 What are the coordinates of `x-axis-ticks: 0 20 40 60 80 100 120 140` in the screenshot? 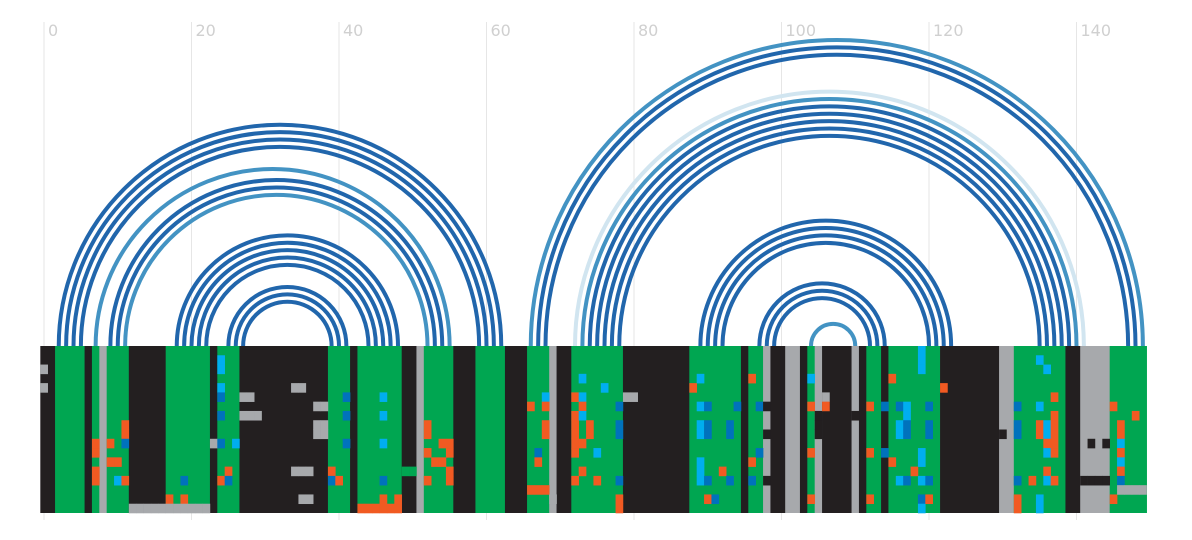 It's located at (579, 30).